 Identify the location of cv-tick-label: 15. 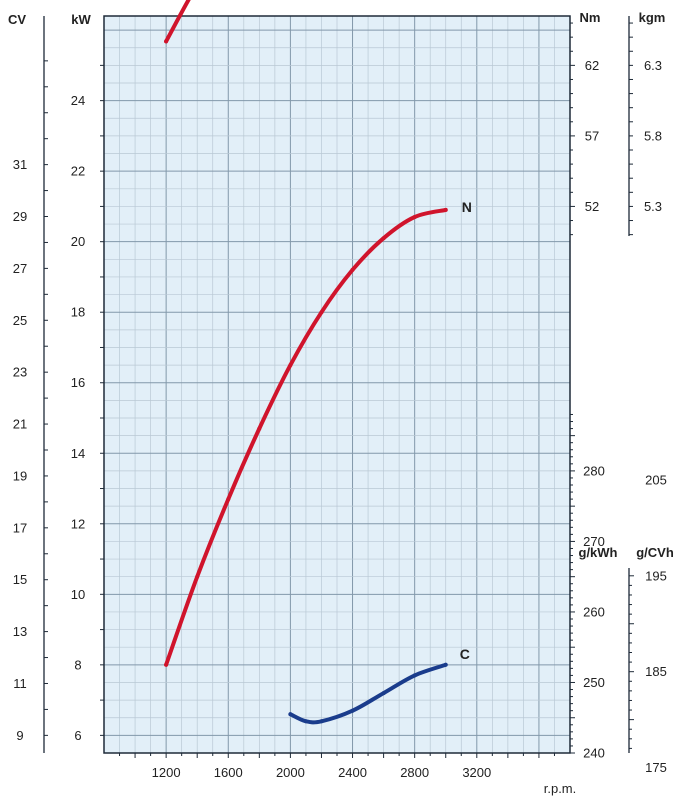
(20, 579).